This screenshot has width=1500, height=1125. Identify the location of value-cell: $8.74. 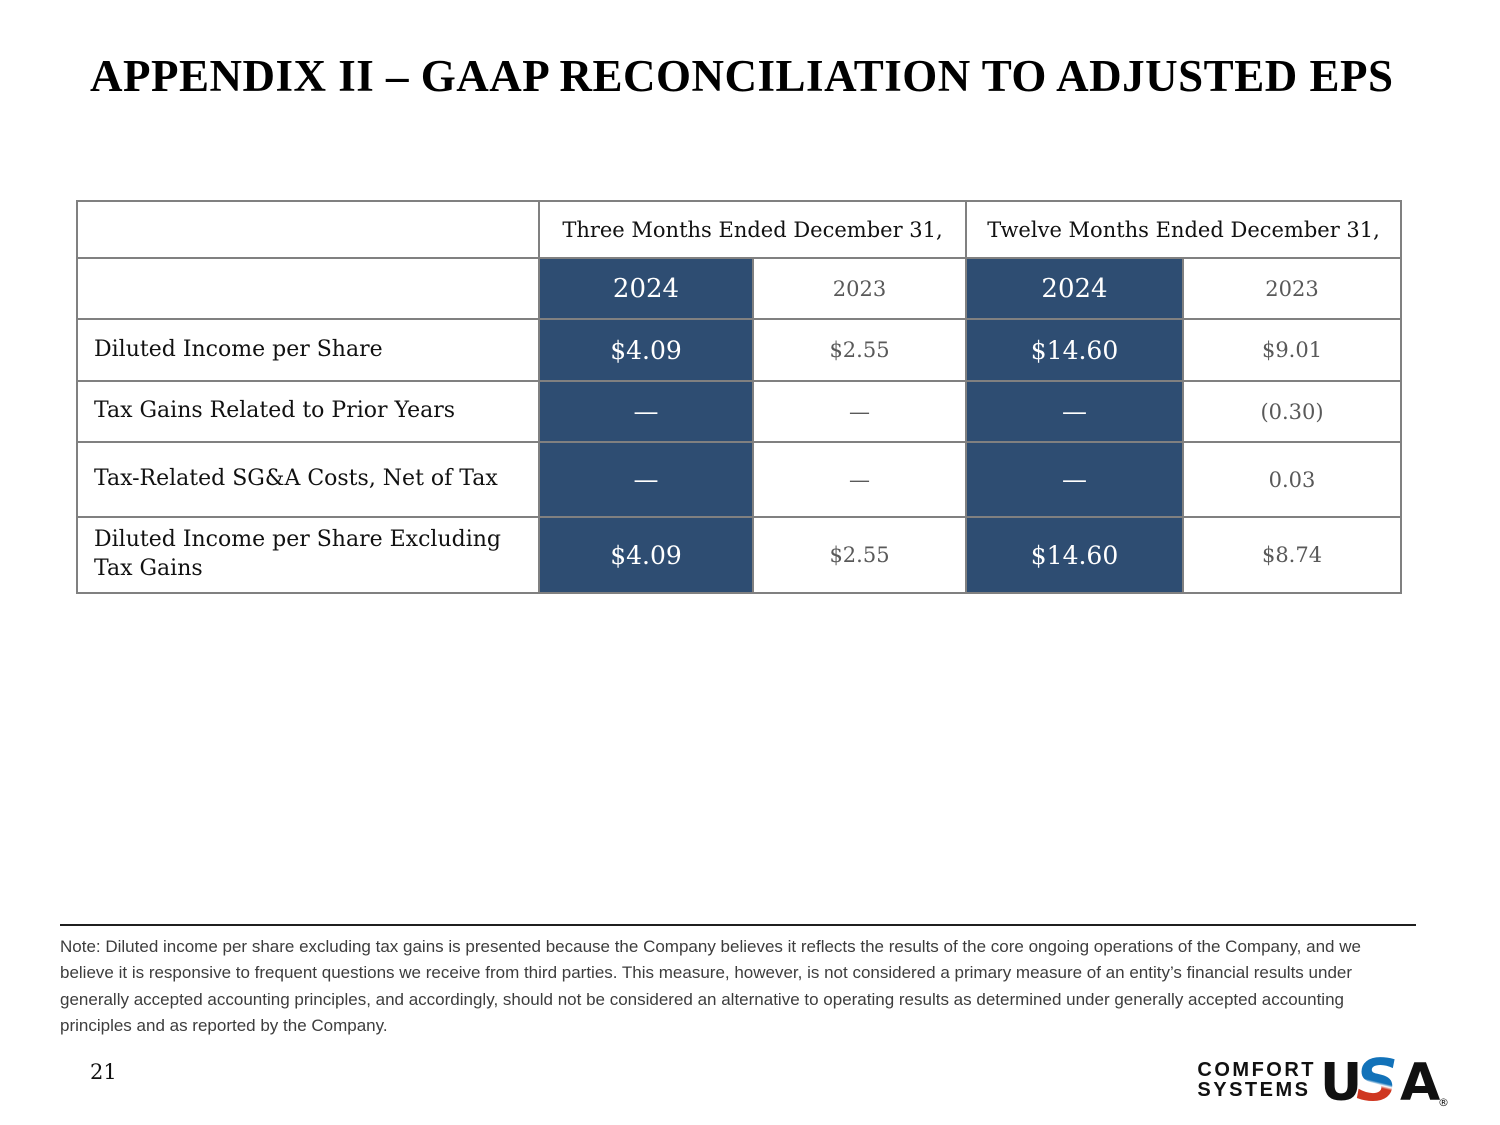
(1292, 555).